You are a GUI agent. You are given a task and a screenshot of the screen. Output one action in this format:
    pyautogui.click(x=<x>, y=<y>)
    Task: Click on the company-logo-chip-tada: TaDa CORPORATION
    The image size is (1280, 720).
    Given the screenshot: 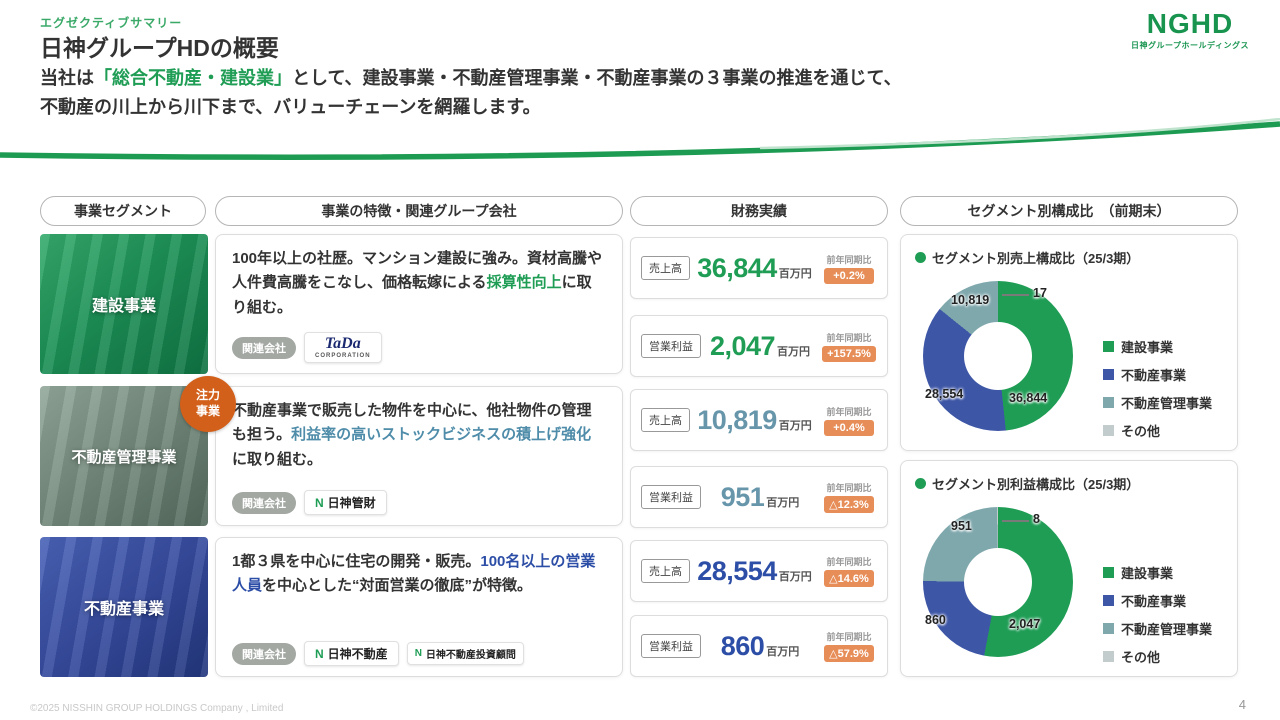 What is the action you would take?
    pyautogui.click(x=343, y=347)
    